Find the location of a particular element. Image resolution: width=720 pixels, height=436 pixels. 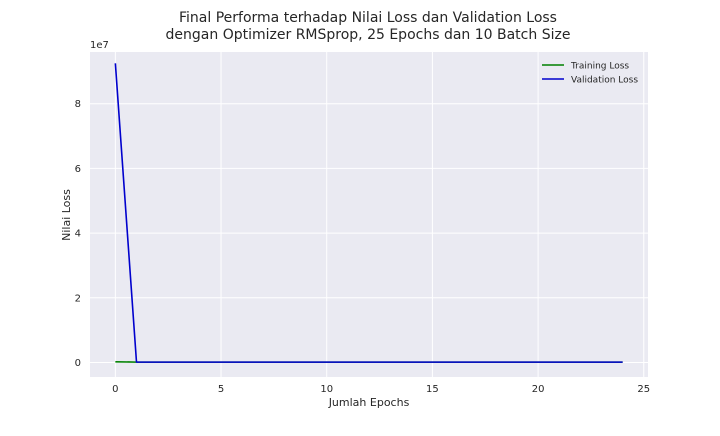

legend-label-0: Training Loss is located at coordinates (599, 67).